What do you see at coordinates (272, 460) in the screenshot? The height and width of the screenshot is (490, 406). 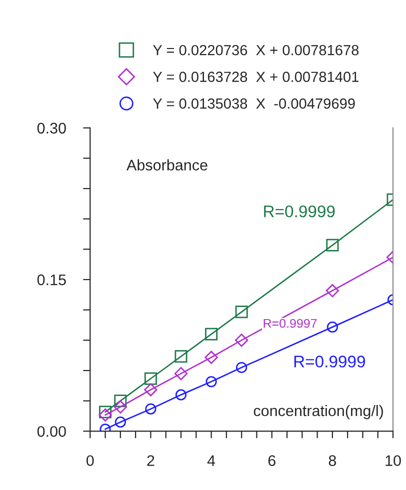 I see `x-tick-label: 6` at bounding box center [272, 460].